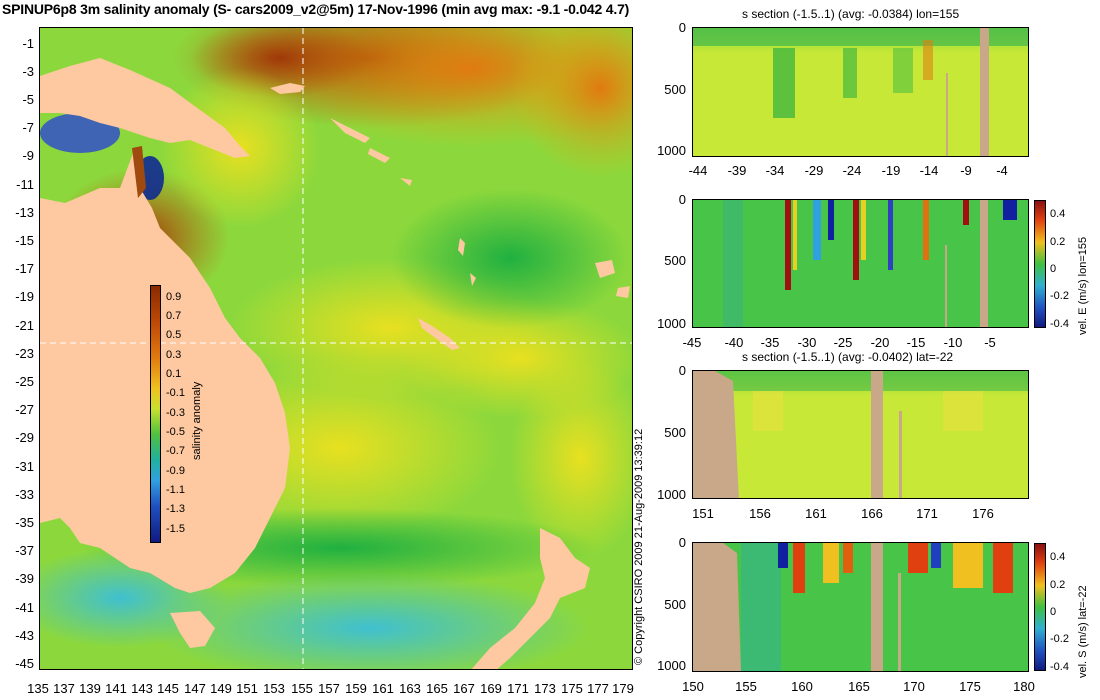  What do you see at coordinates (28, 99) in the screenshot?
I see `lat-tick: -5` at bounding box center [28, 99].